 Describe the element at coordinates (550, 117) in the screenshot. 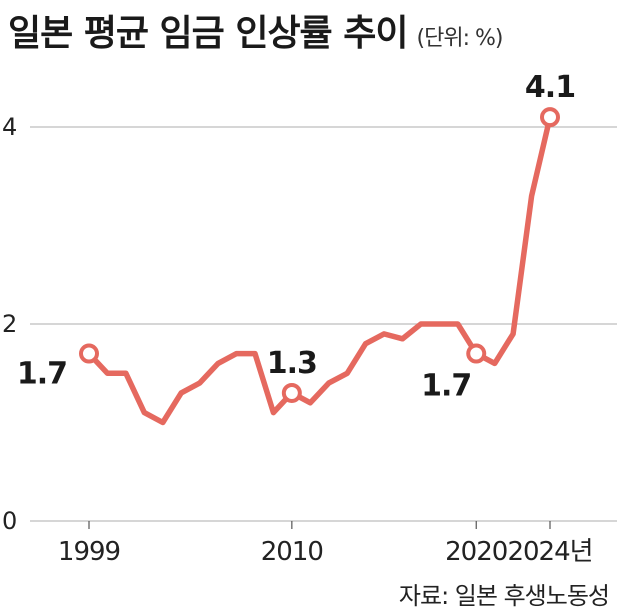

I see `marker-2024` at that location.